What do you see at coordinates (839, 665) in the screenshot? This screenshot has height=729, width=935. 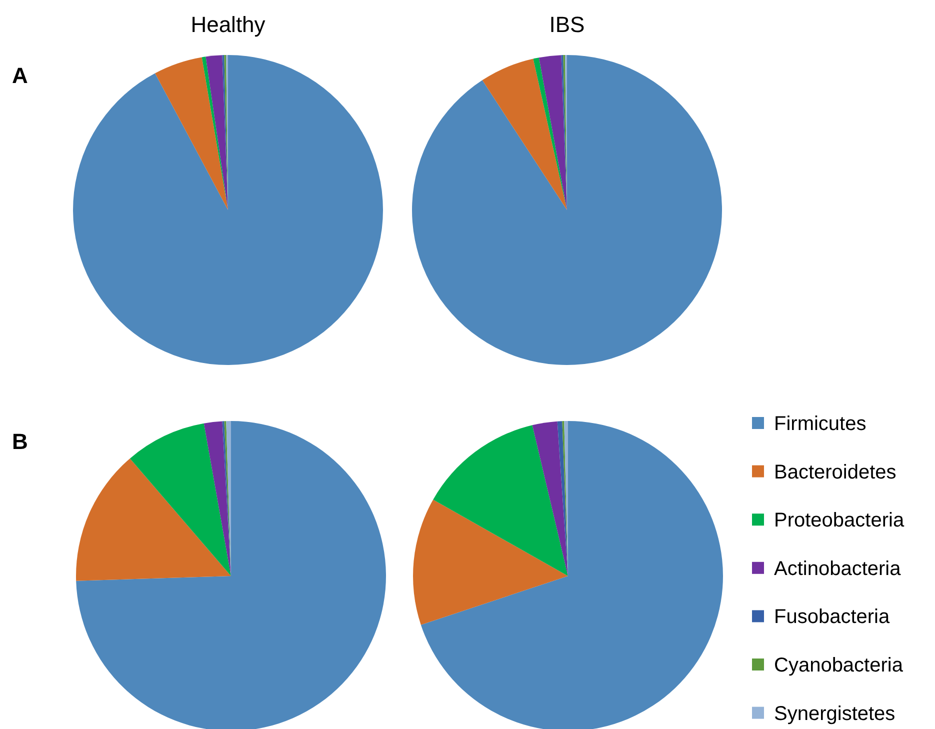 I see `legend-label: Cyanobacteria` at bounding box center [839, 665].